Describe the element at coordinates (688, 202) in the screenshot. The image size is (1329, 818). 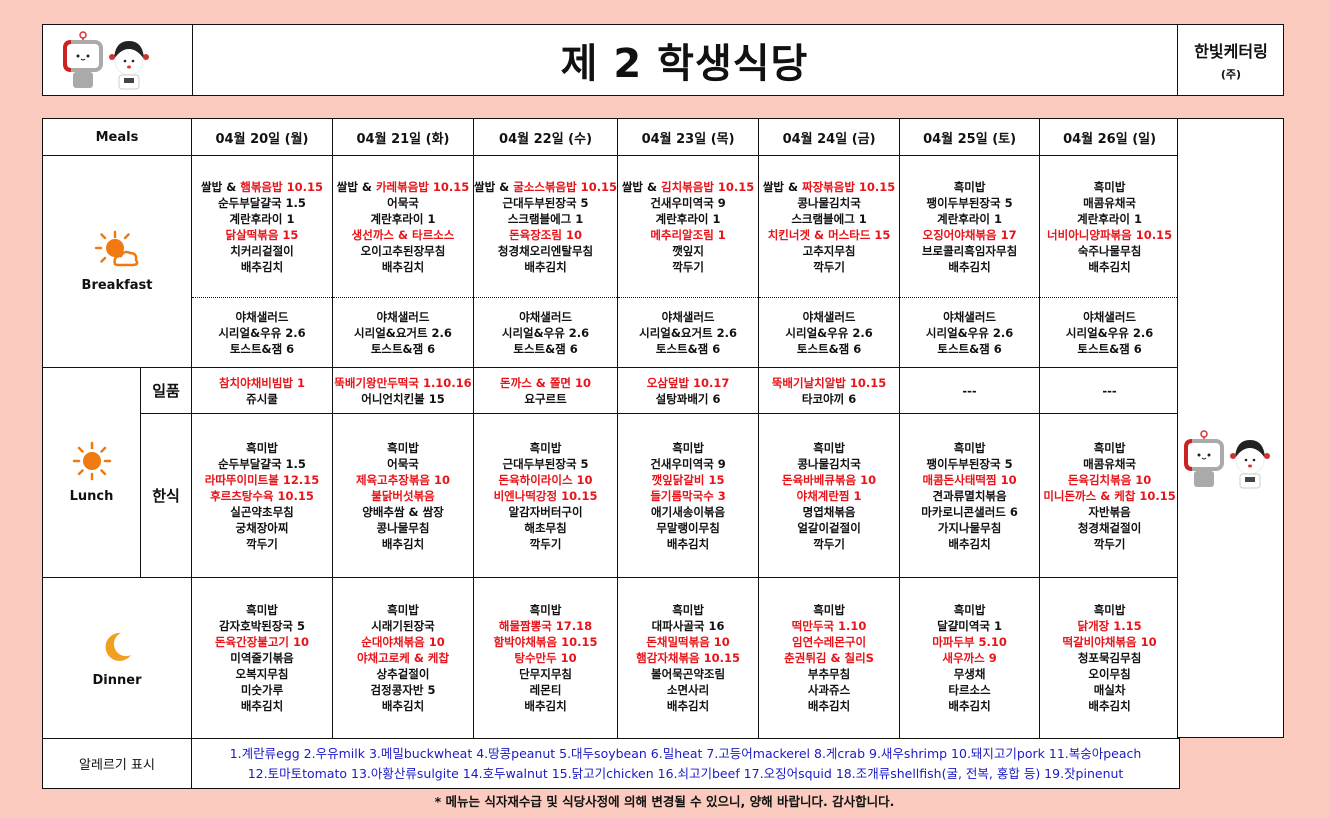
I see `menu-item: 건새우미역국 9` at that location.